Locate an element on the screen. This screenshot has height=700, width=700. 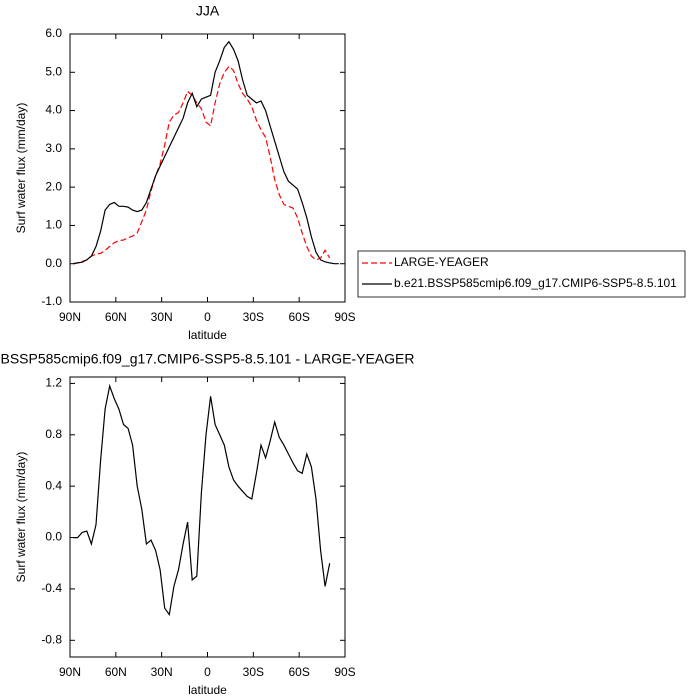
y-tick-label: -1.0 is located at coordinates (51, 301).